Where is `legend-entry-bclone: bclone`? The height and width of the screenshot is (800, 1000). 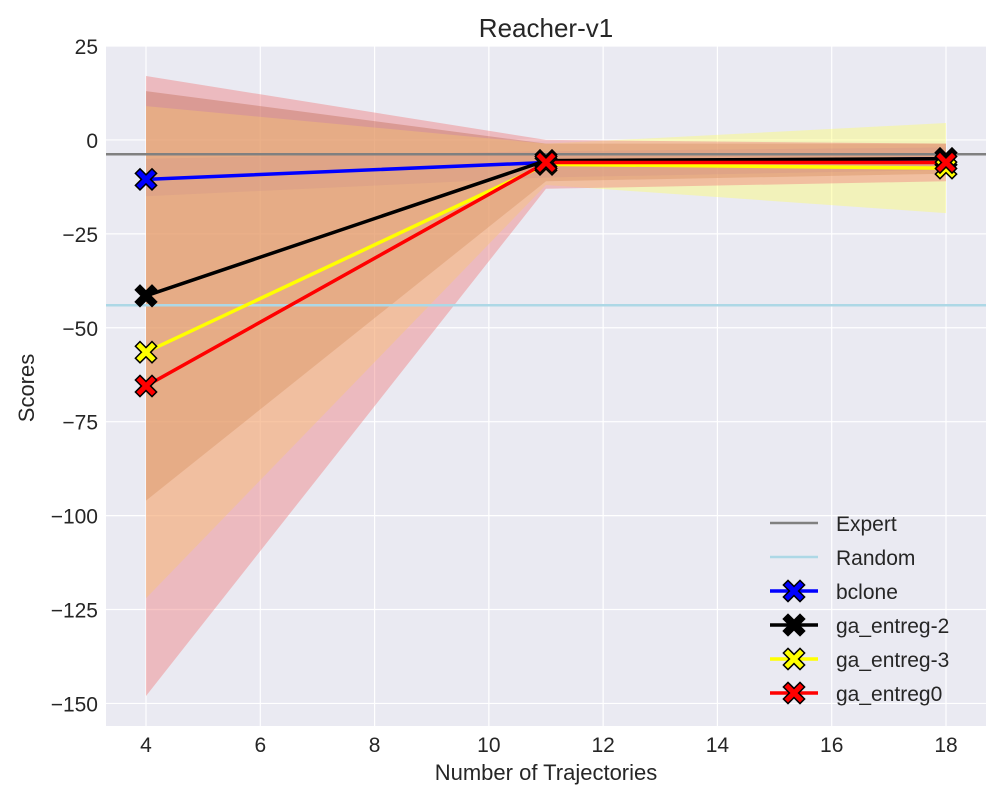
legend-entry-bclone: bclone is located at coordinates (834, 591).